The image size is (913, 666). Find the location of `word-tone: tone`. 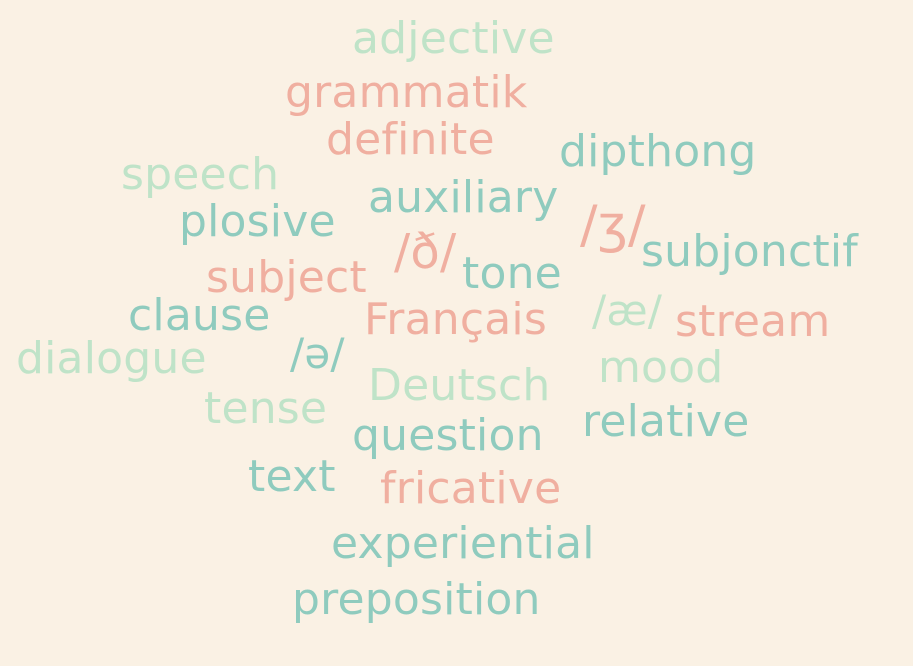

word-tone: tone is located at coordinates (512, 273).